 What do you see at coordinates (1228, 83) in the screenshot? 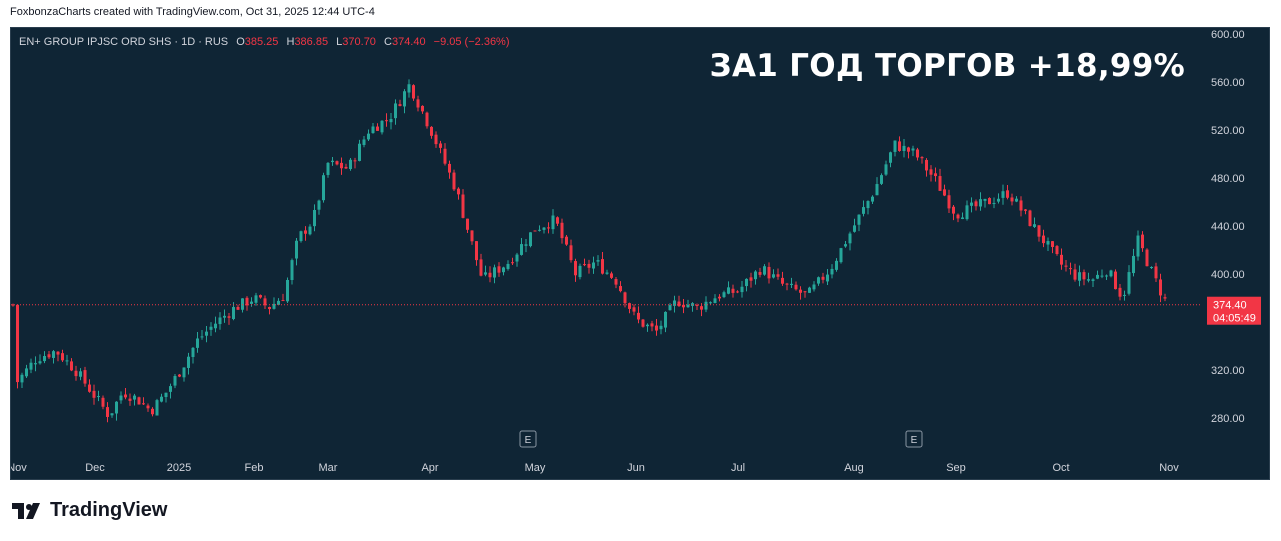
I see `y-axis-tick-label: 560.00` at bounding box center [1228, 83].